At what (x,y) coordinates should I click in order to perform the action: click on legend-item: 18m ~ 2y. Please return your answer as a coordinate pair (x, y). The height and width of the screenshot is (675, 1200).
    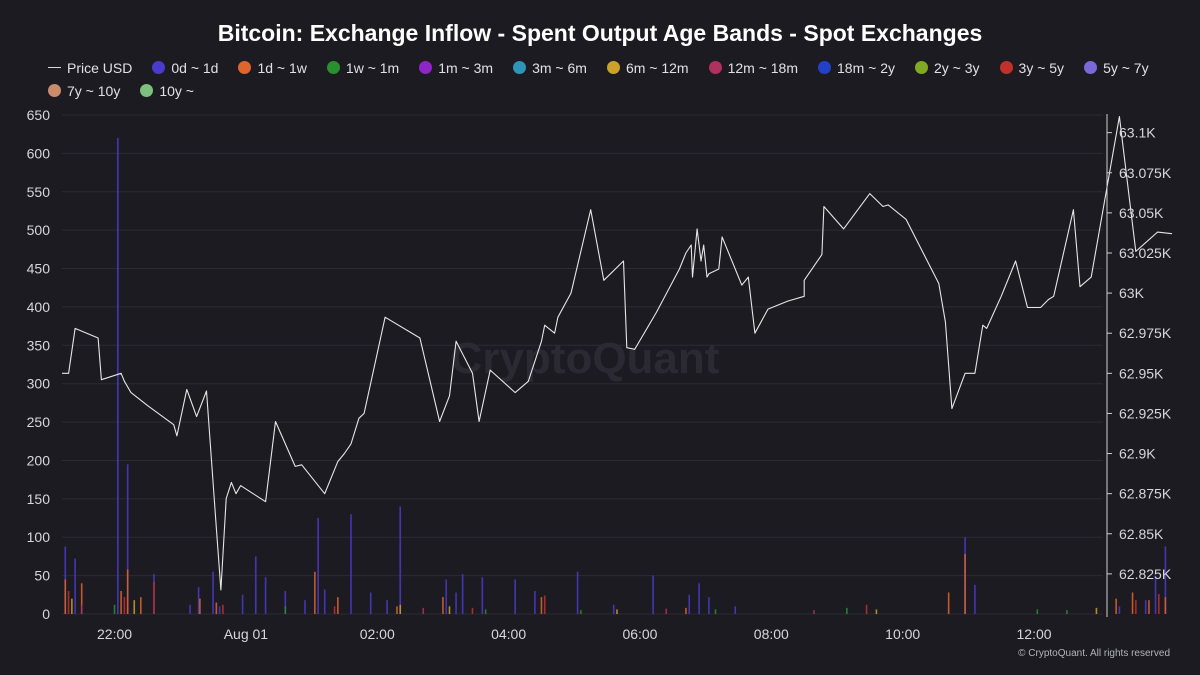
    Looking at the image, I should click on (856, 67).